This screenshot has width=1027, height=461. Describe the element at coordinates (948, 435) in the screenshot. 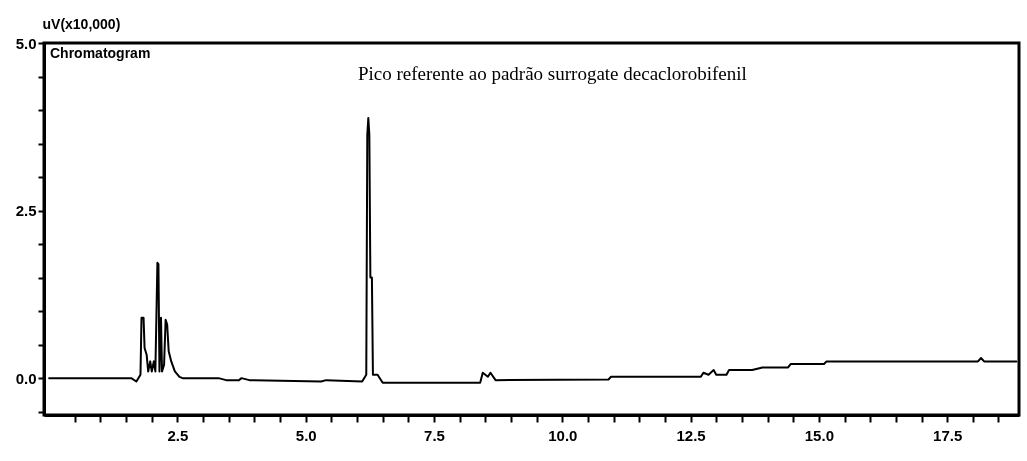

I see `x-tick-label: 17.5` at that location.